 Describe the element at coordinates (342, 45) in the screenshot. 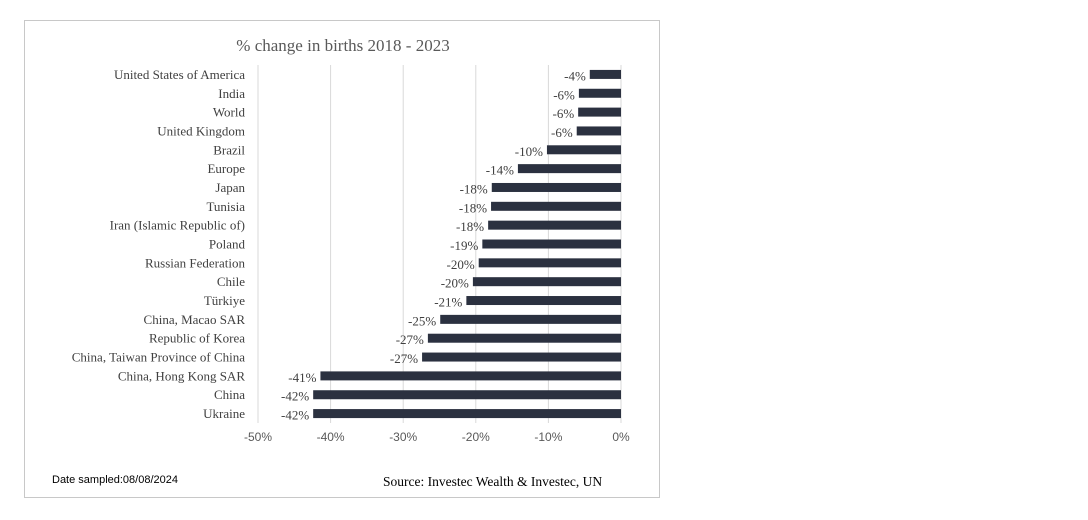

I see `chart-title: % change in births 2018 - 2023` at that location.